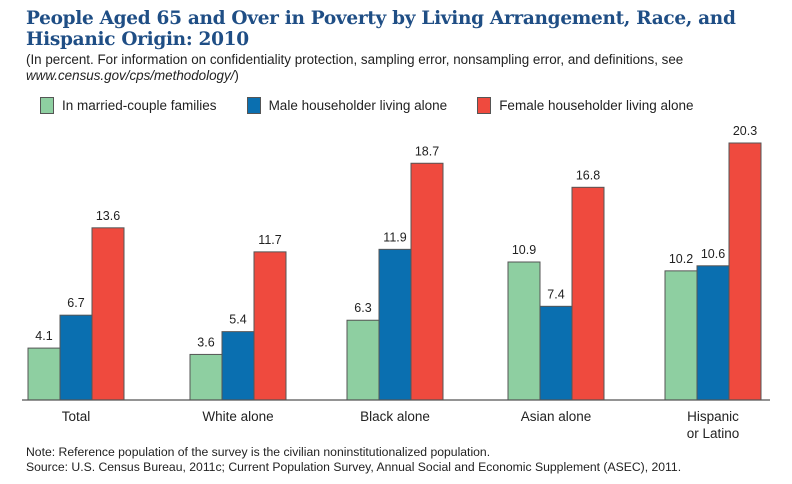 The height and width of the screenshot is (484, 792). Describe the element at coordinates (713, 254) in the screenshot. I see `data-label: 10.6` at that location.